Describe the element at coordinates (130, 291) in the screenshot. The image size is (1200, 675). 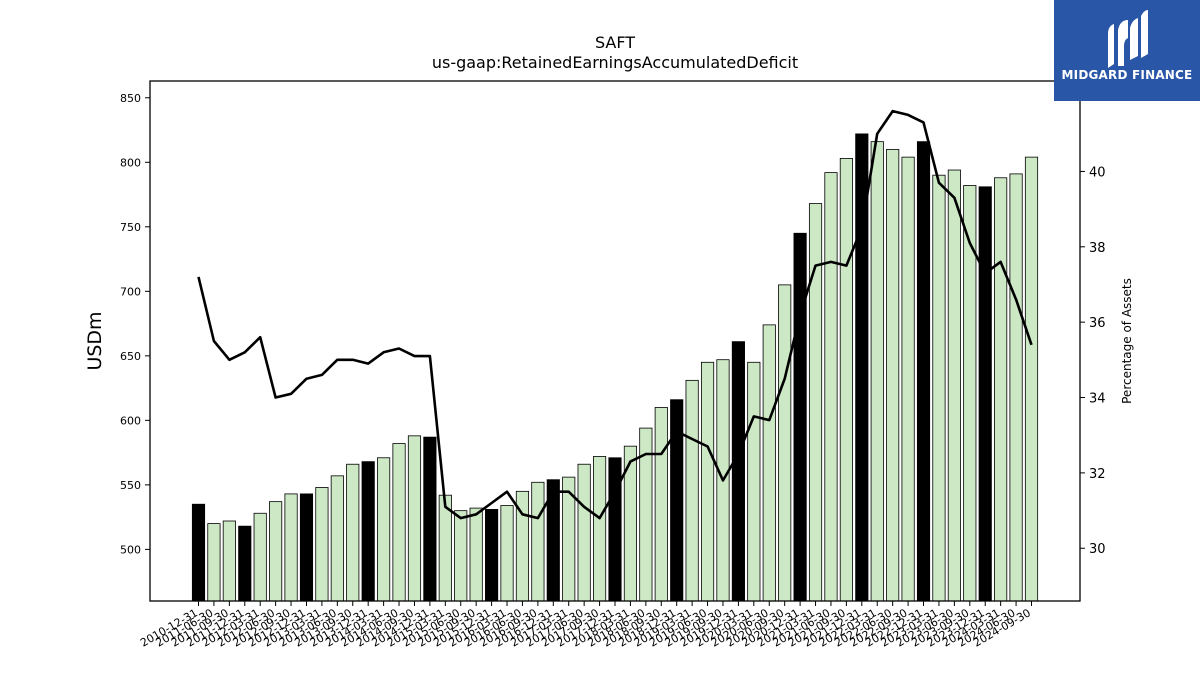
I see `y-tick-label-700: 700` at that location.